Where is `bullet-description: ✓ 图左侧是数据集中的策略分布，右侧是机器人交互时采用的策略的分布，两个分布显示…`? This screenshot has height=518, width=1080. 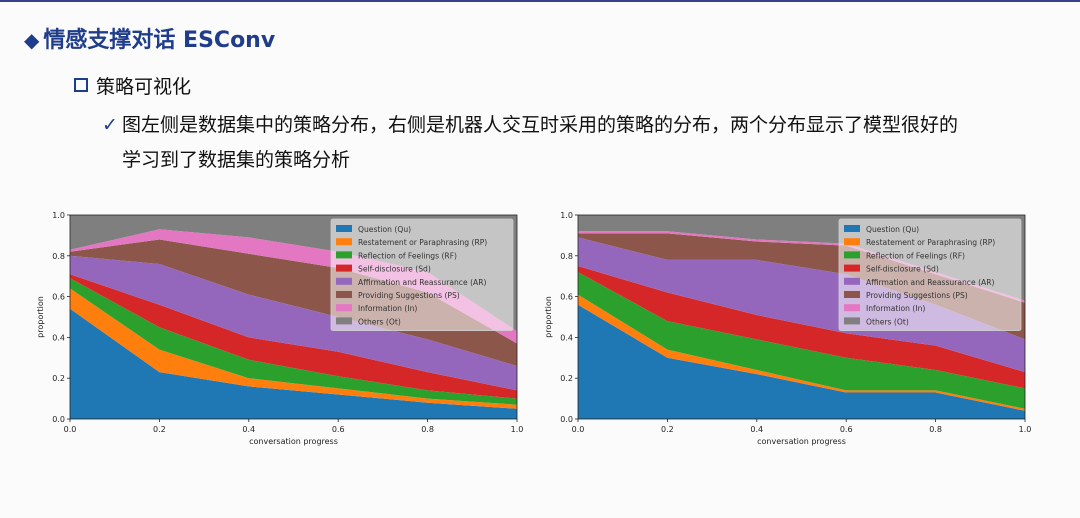 bullet-description: ✓ 图左侧是数据集中的策略分布，右侧是机器人交互时采用的策略的分布，两个分布显示… is located at coordinates (532, 143).